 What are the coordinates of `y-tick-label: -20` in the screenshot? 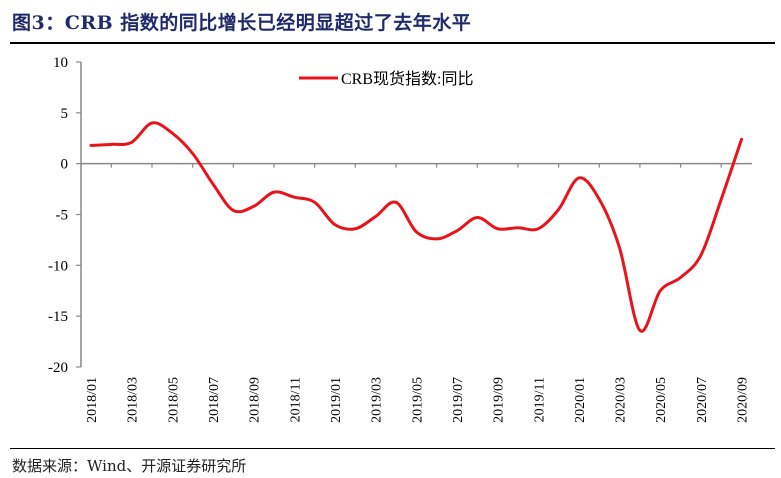 It's located at (58, 368).